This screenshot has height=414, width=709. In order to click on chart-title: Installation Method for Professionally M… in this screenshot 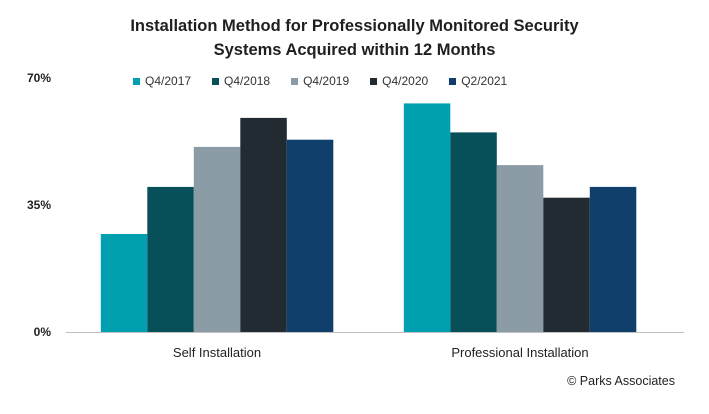, I will do `click(354, 38)`.